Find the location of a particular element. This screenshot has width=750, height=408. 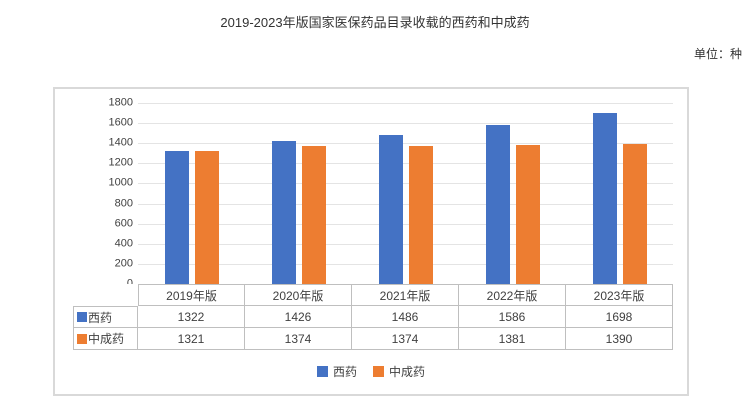

y-tick-label: 600 is located at coordinates (123, 223).